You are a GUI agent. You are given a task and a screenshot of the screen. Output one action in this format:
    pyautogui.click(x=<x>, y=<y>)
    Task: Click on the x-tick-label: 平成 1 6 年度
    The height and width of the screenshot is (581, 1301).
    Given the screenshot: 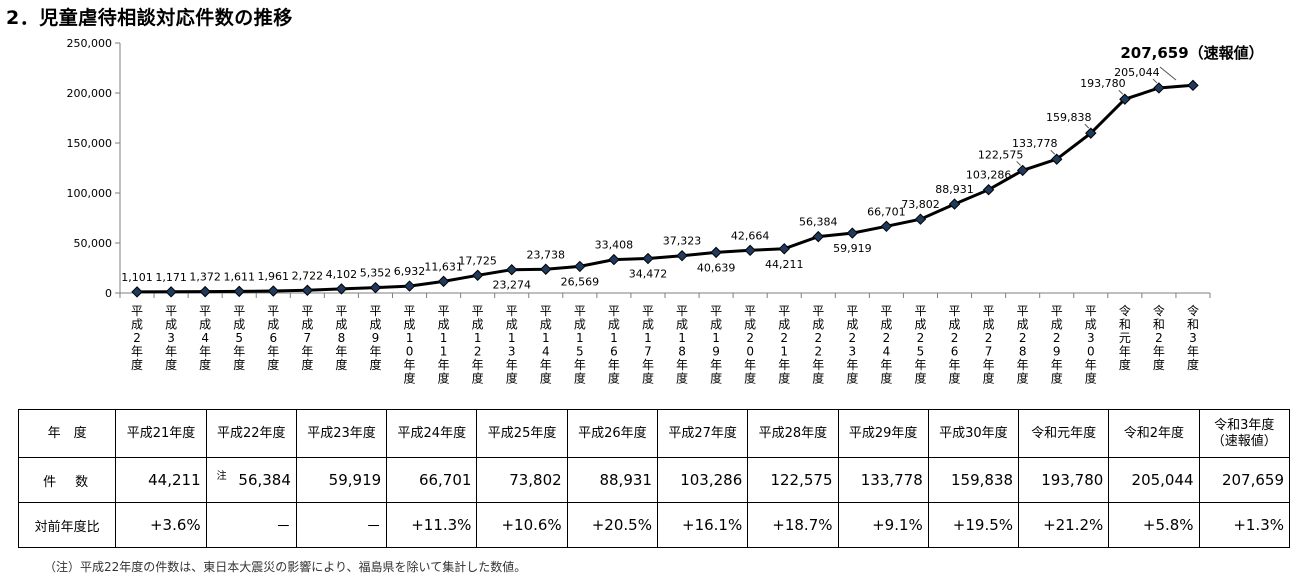 What is the action you would take?
    pyautogui.click(x=614, y=345)
    